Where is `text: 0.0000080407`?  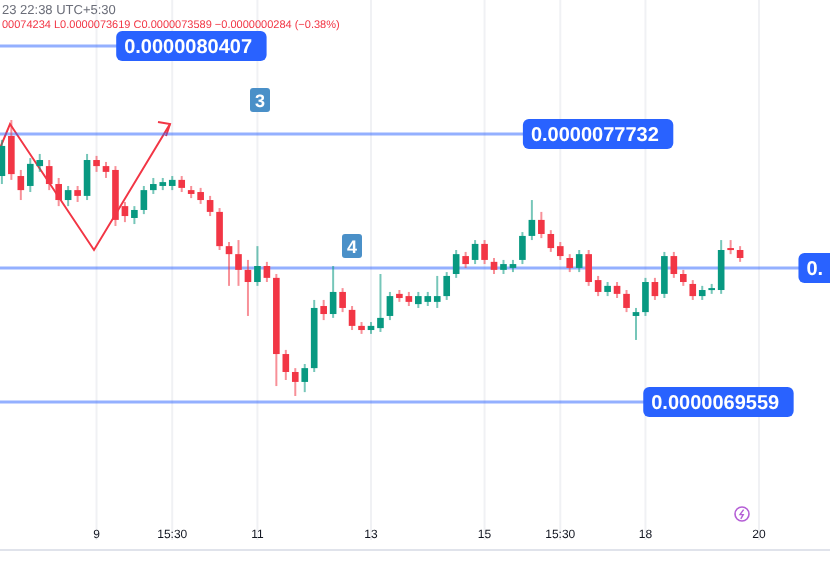
text: 0.0000080407 is located at coordinates (188, 48).